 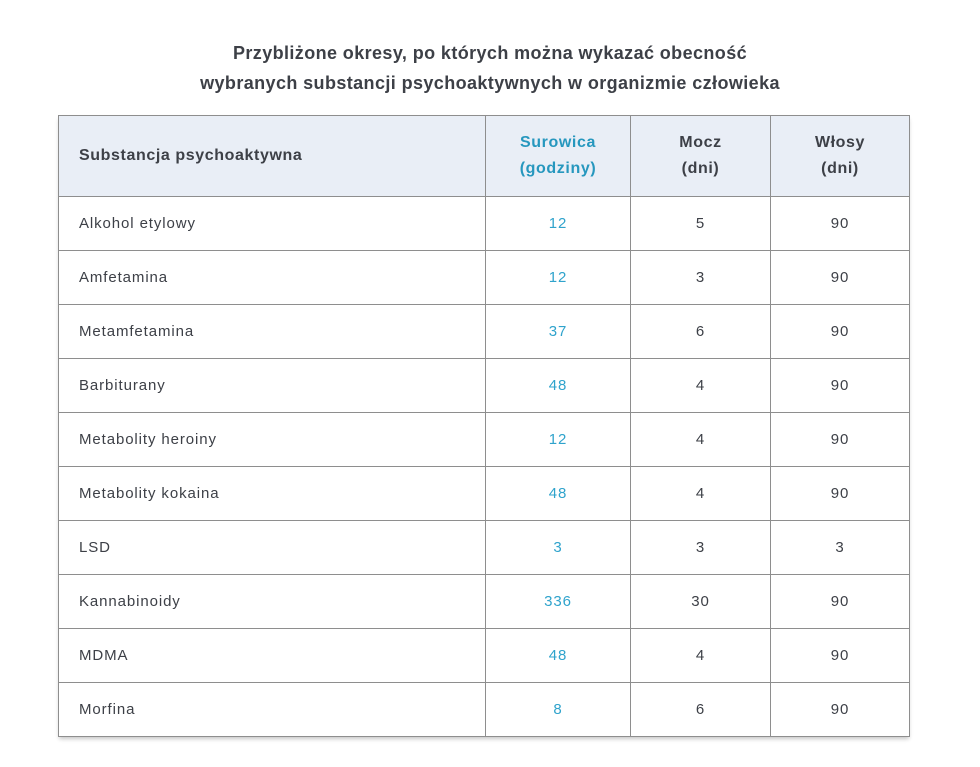 What do you see at coordinates (558, 709) in the screenshot?
I see `cell-serum-hours: 8` at bounding box center [558, 709].